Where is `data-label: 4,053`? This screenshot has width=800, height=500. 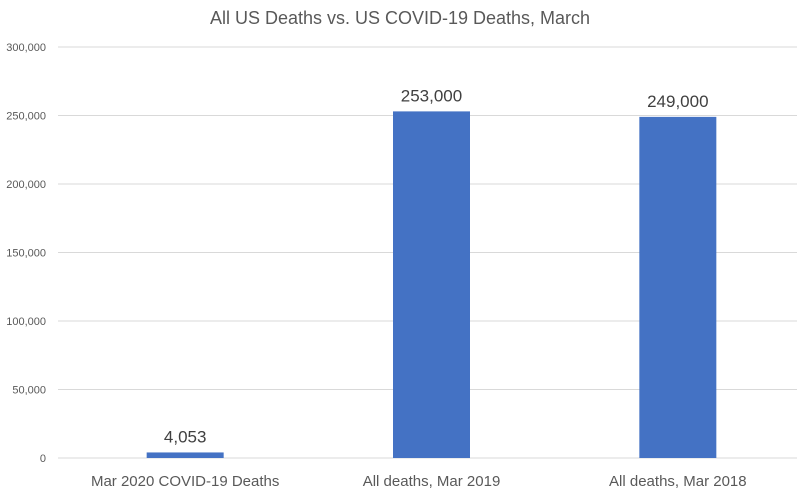 data-label: 4,053 is located at coordinates (185, 436).